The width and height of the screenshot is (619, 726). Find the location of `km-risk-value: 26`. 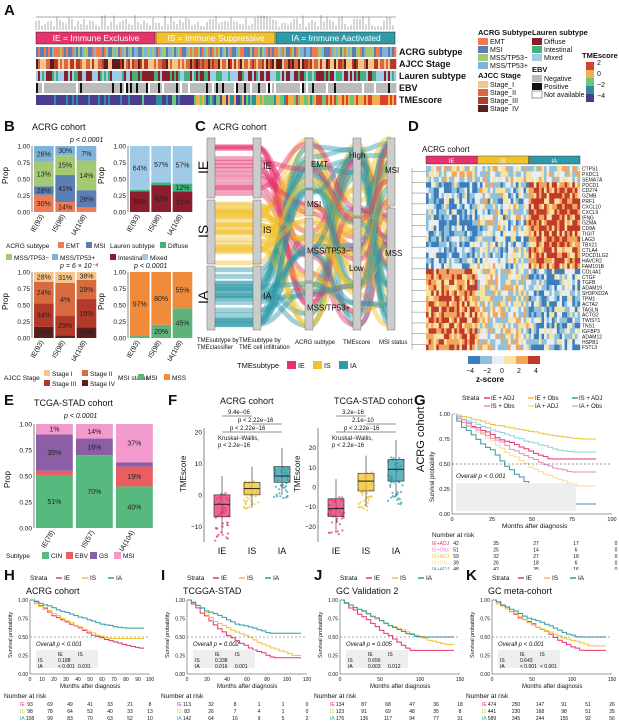

km-risk-value: 26 is located at coordinates (612, 705).